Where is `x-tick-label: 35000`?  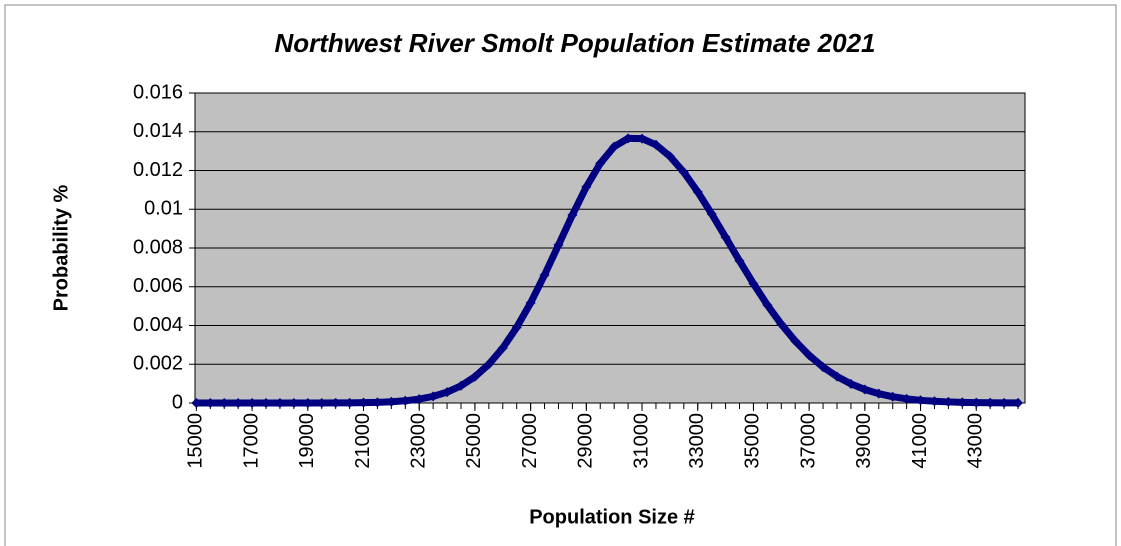 x-tick-label: 35000 is located at coordinates (753, 441).